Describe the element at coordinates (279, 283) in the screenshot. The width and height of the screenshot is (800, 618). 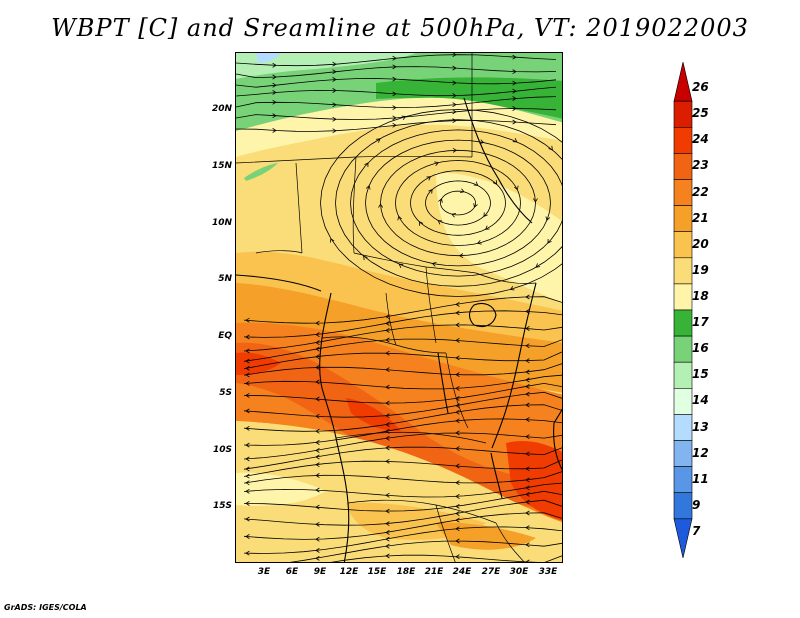
I see `coastline-gulf` at that location.